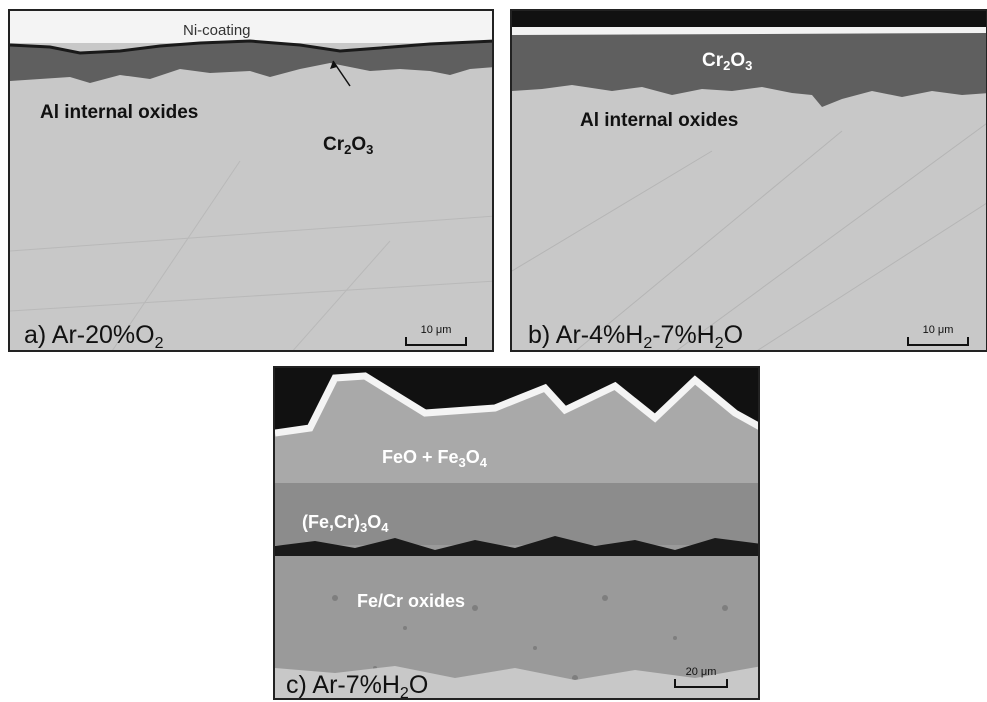 This screenshot has width=987, height=702. What do you see at coordinates (701, 677) in the screenshot?
I see `scale-bar-c: 20 μm` at bounding box center [701, 677].